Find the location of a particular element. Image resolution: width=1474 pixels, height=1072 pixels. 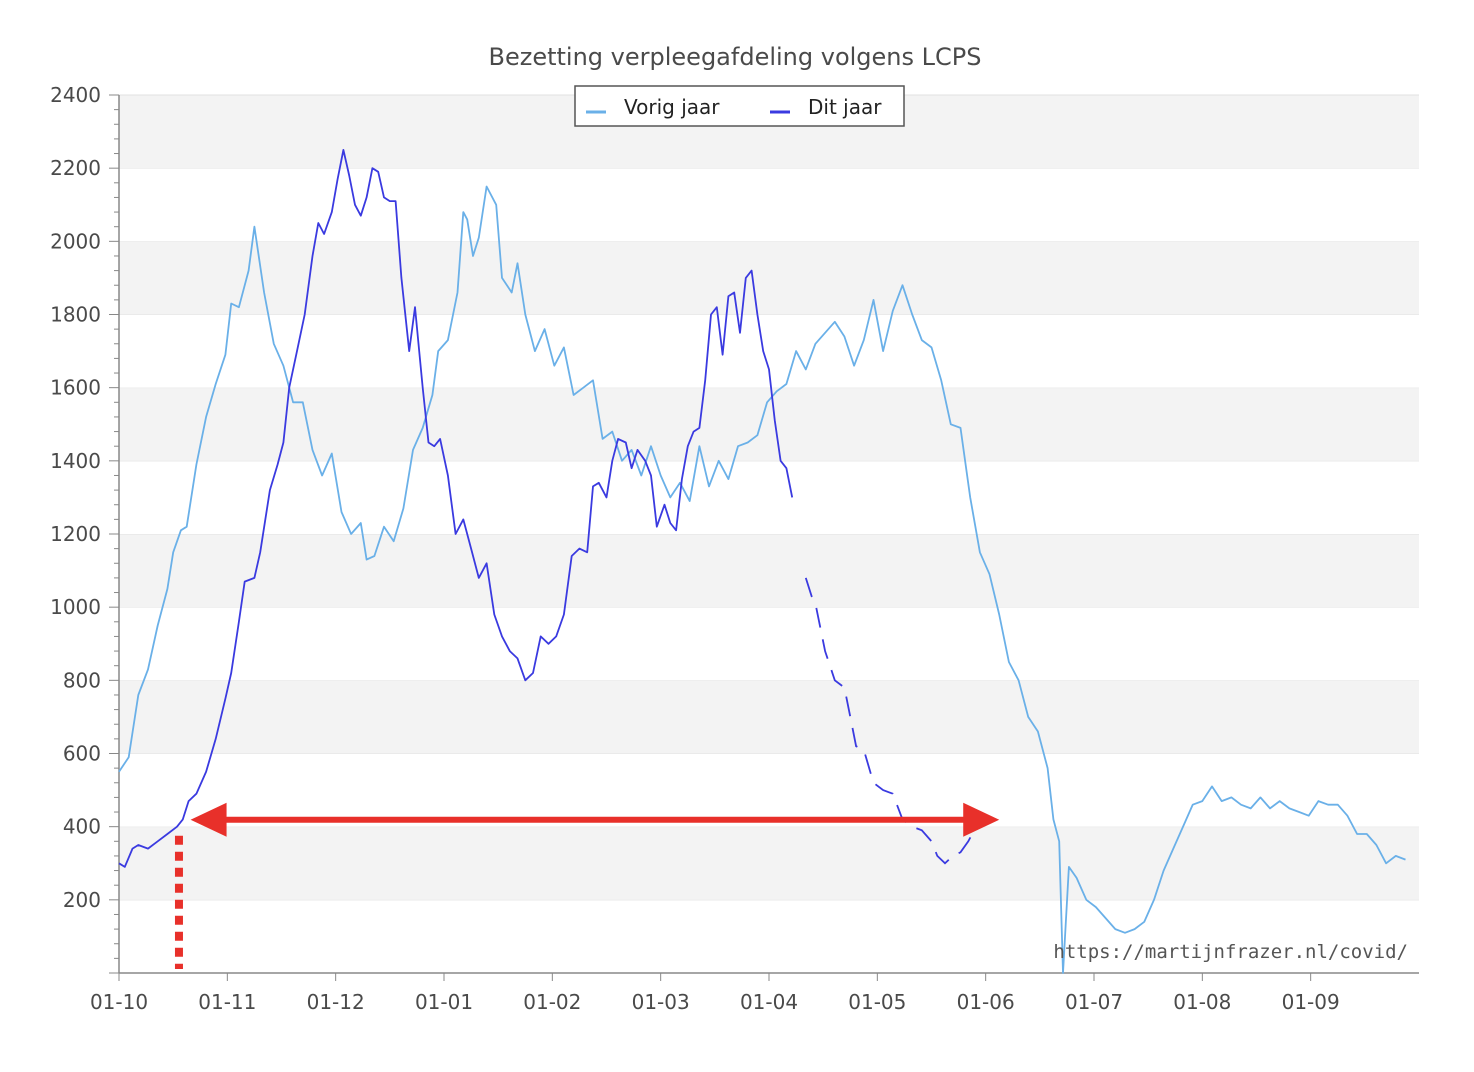

x-tick-label: 01-10 is located at coordinates (119, 1002).